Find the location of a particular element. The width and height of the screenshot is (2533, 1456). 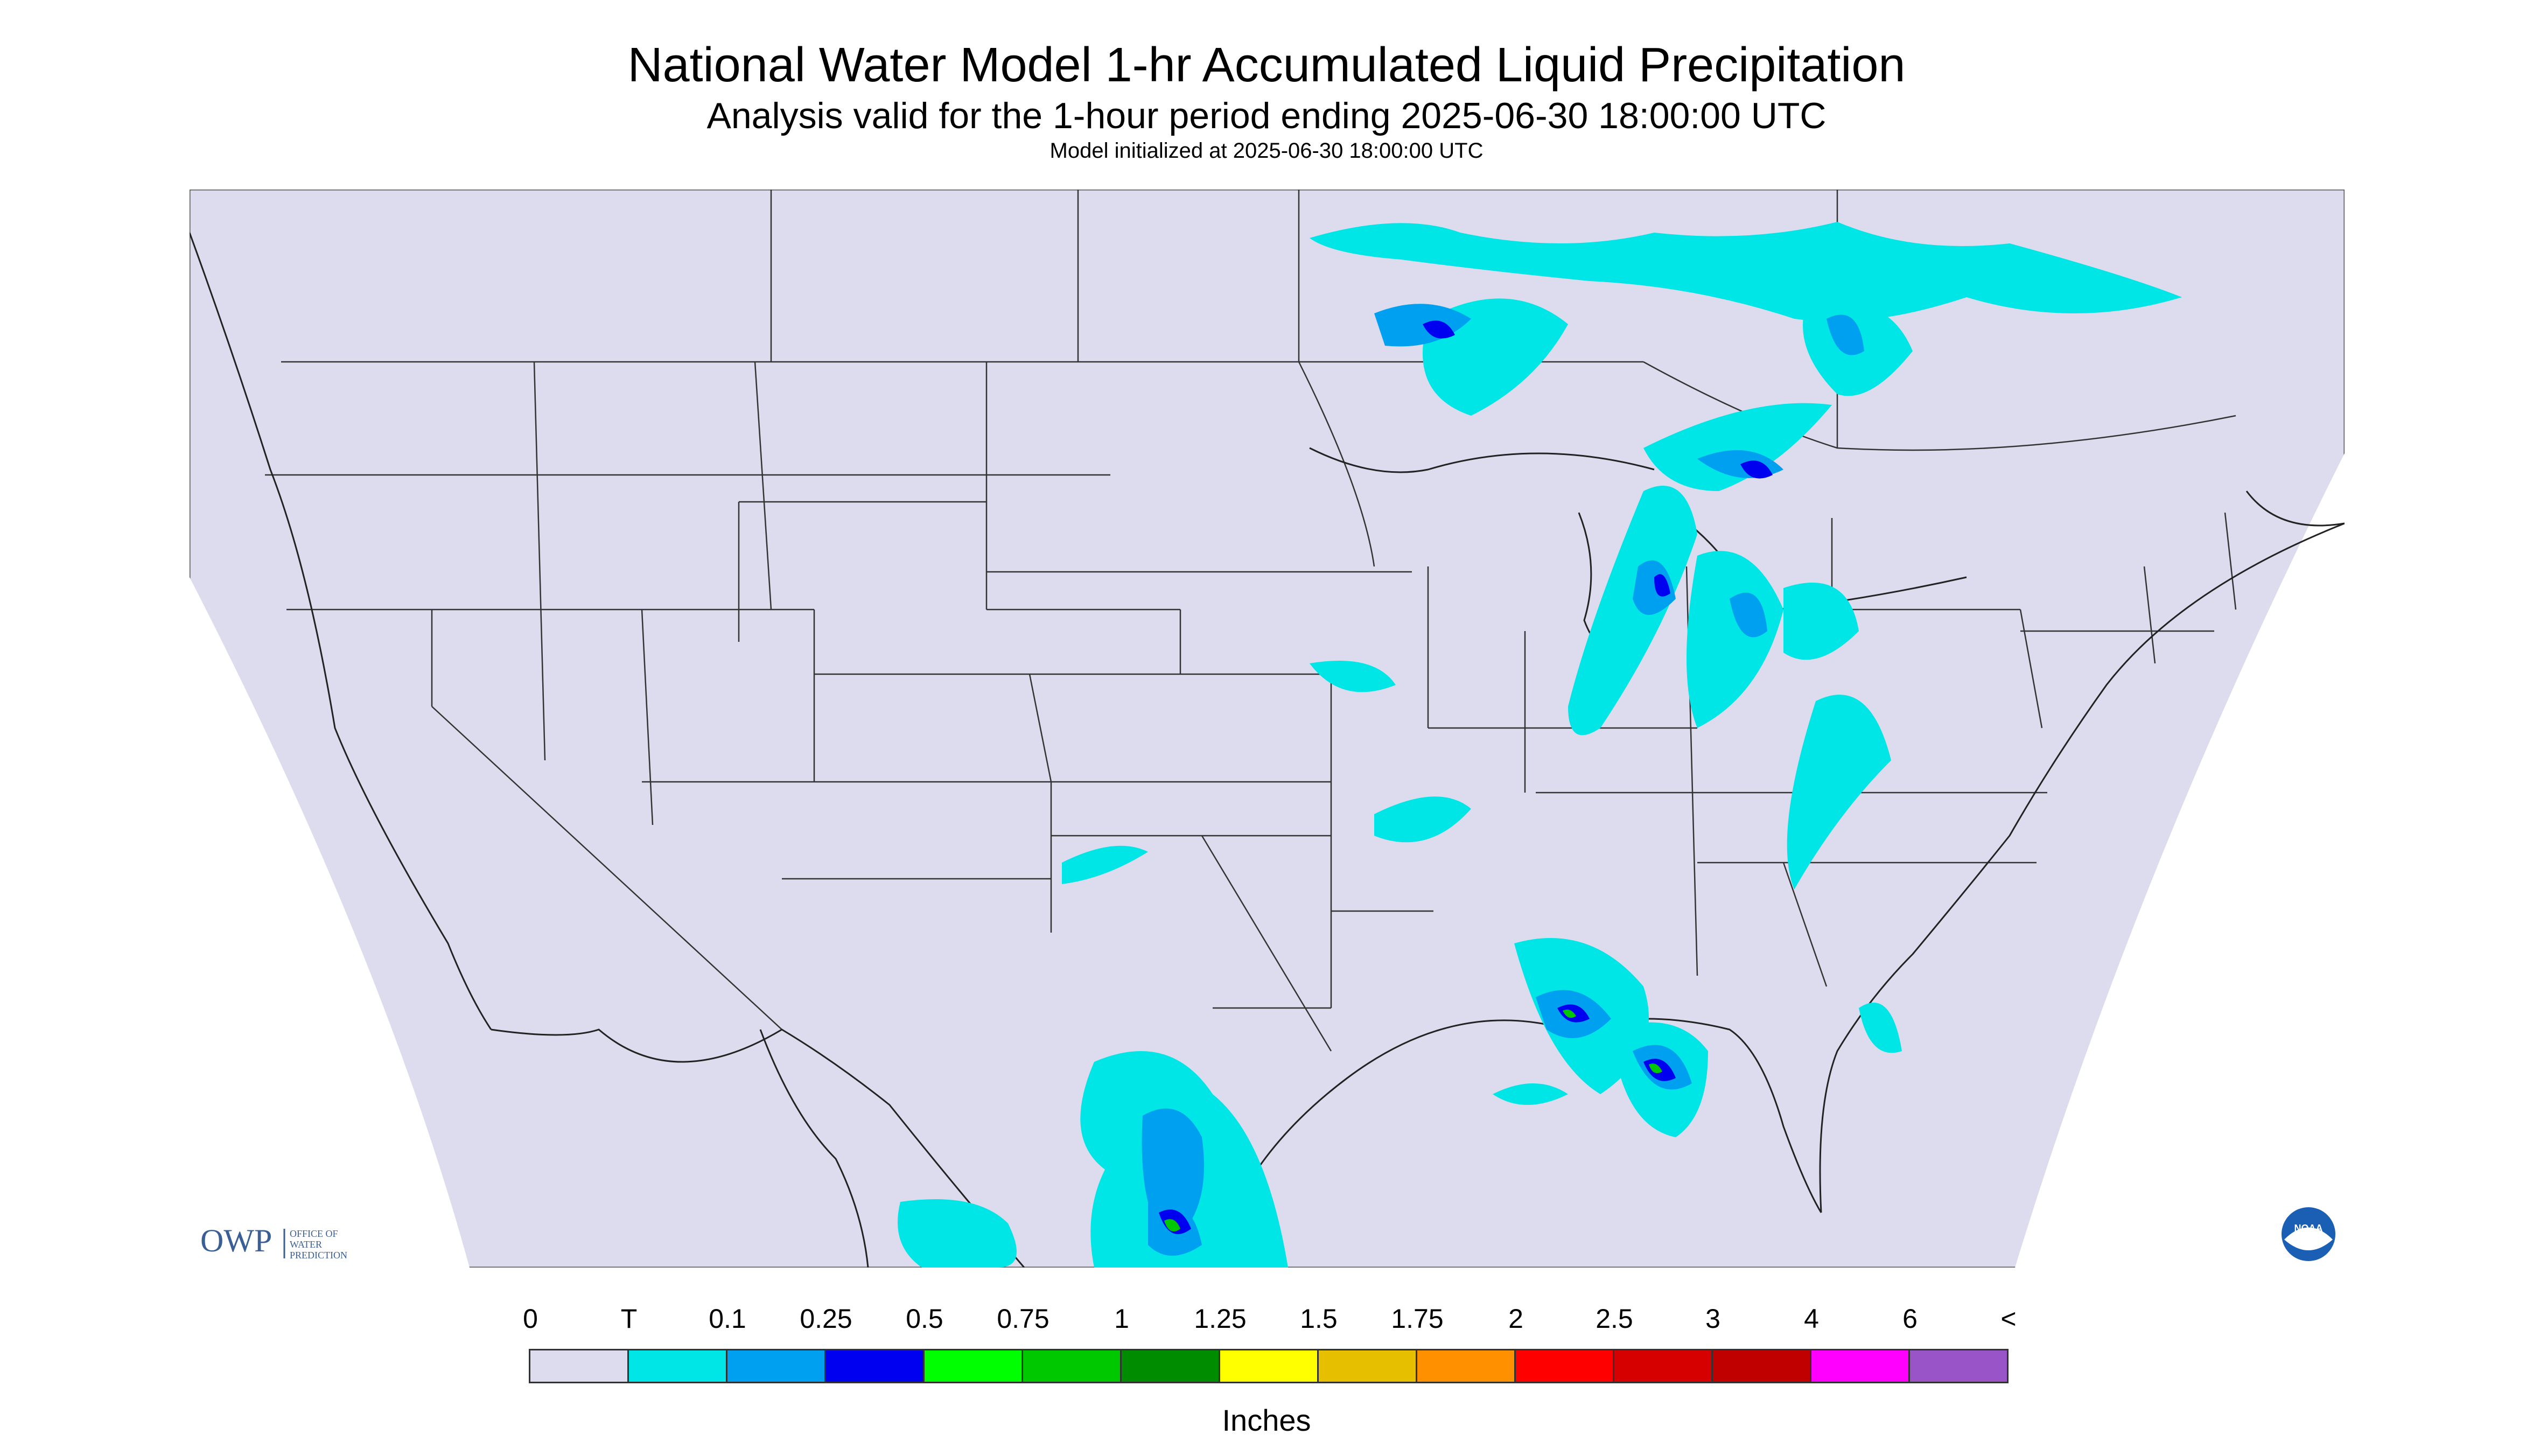

scale-tick-label: 1.5 is located at coordinates (1319, 1319).